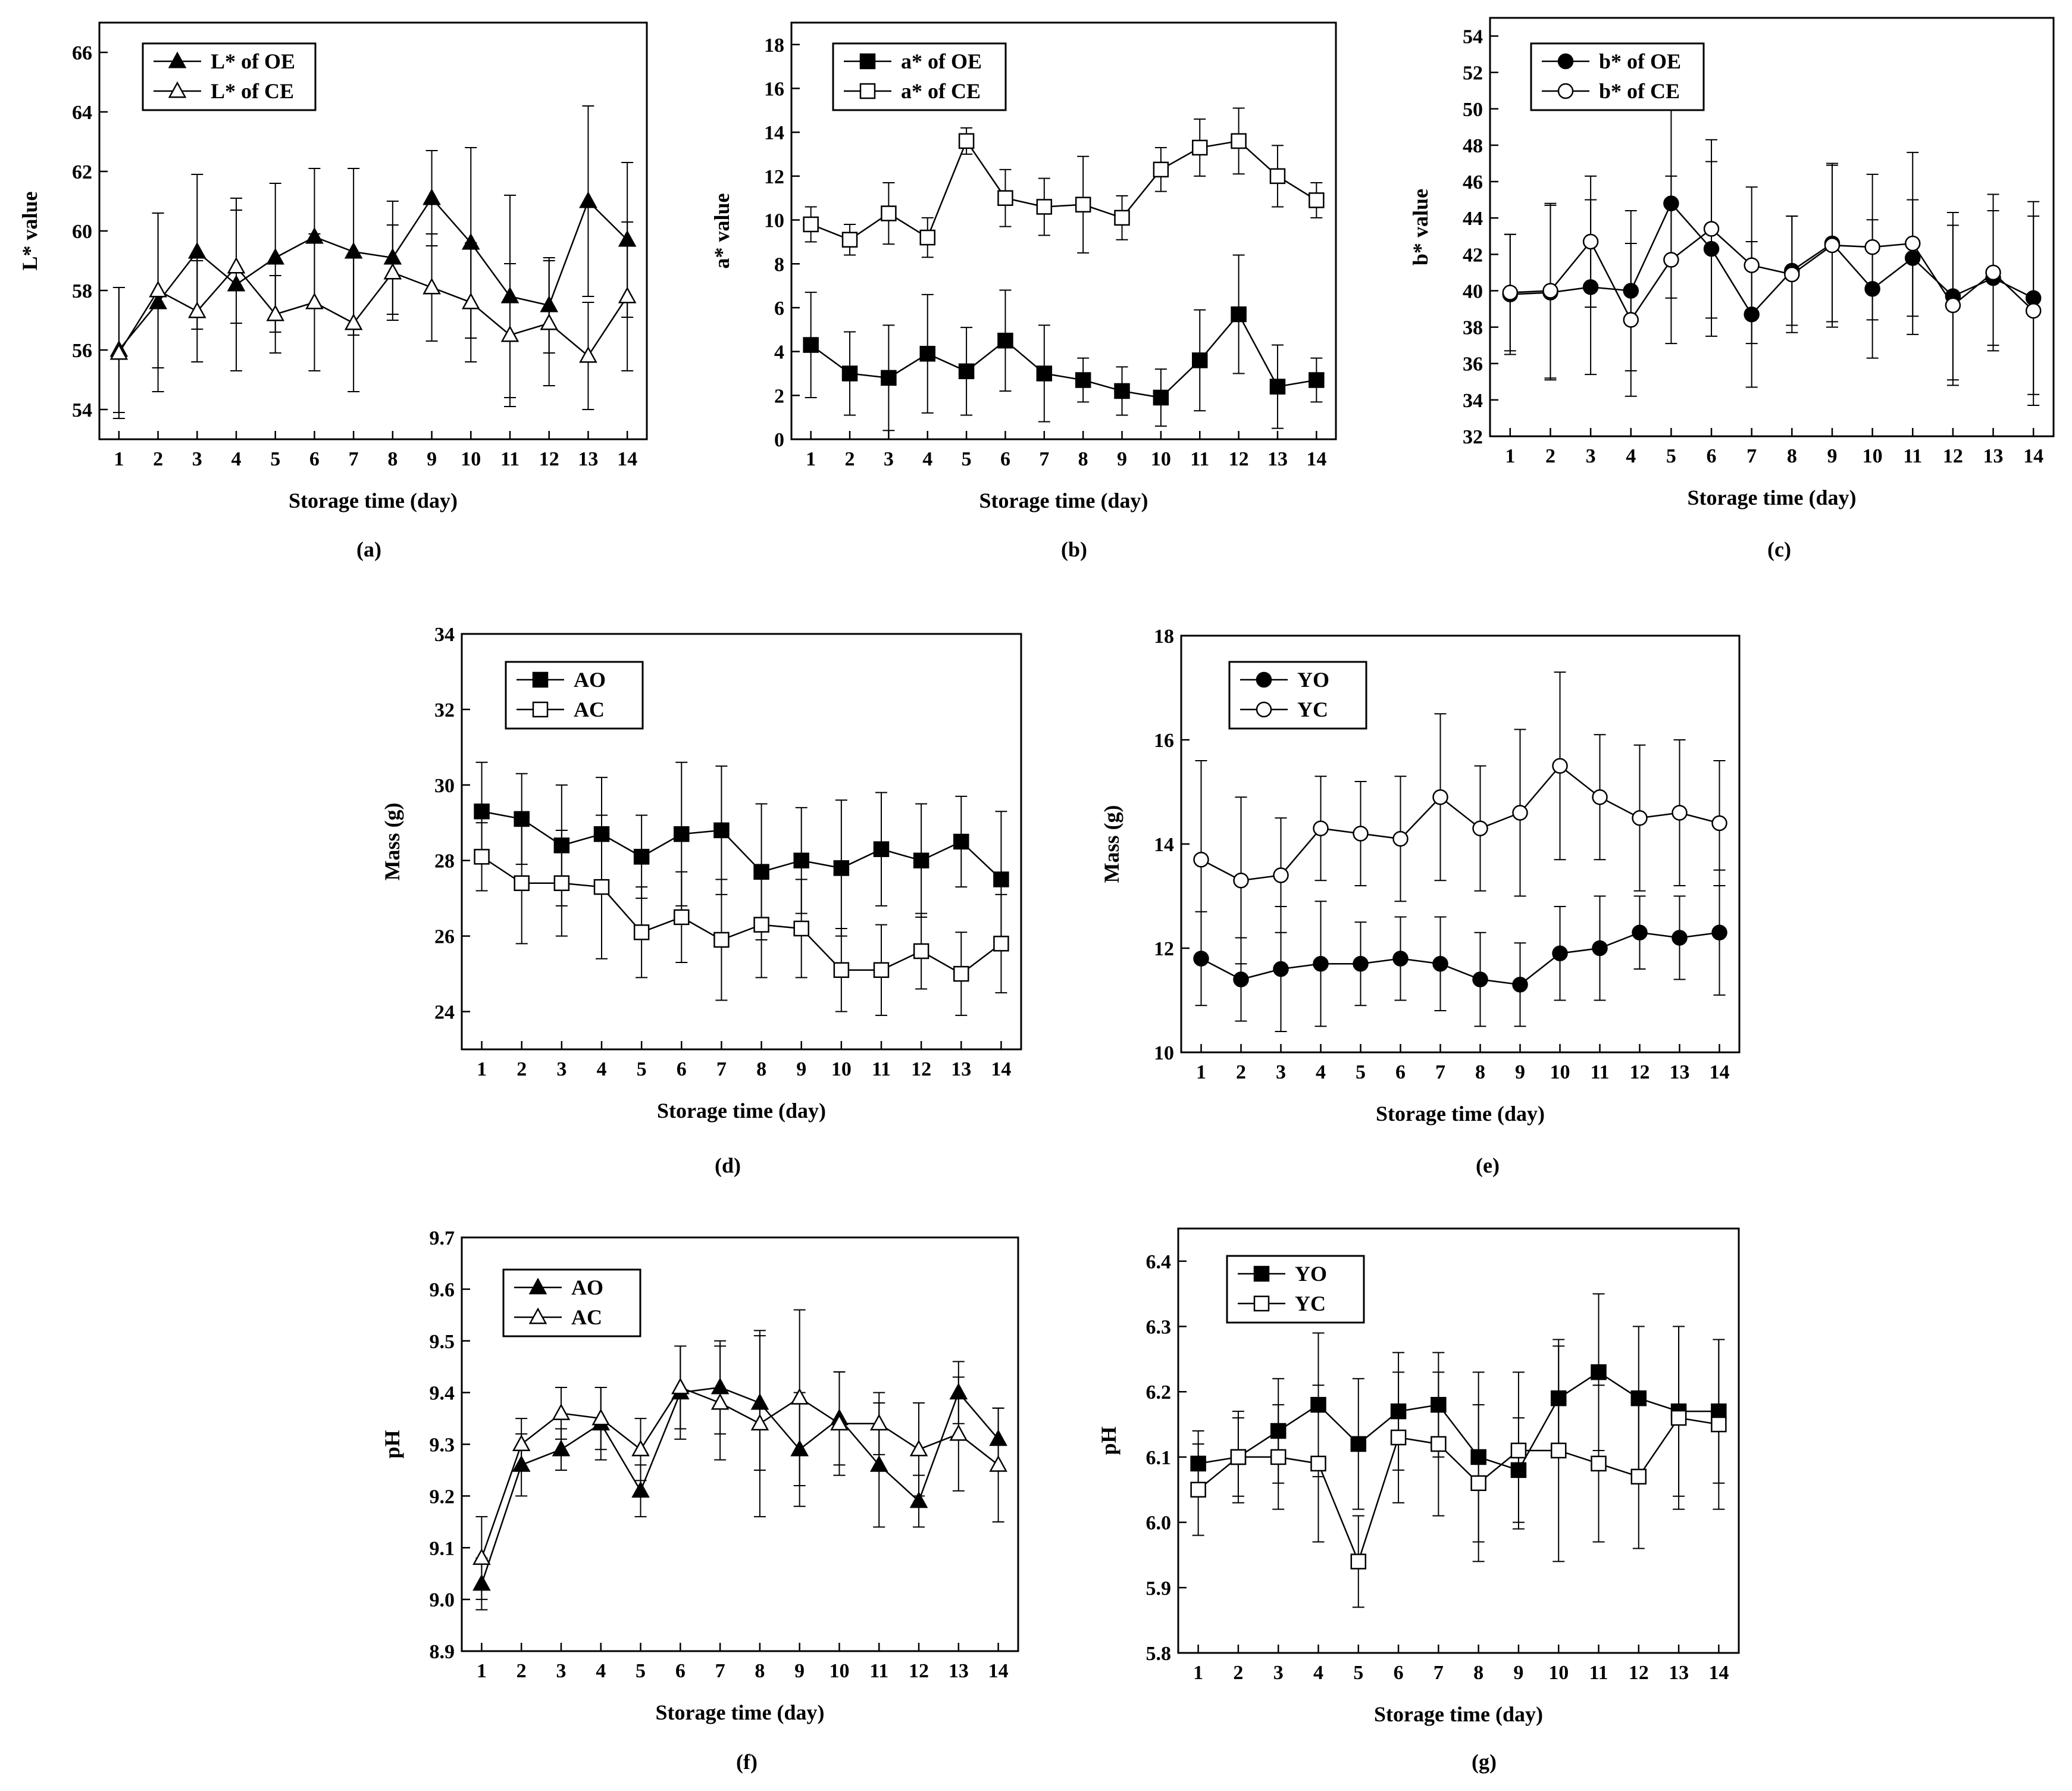 This screenshot has height=1791, width=2072. What do you see at coordinates (774, 133) in the screenshot?
I see `y-tick-label: 14` at bounding box center [774, 133].